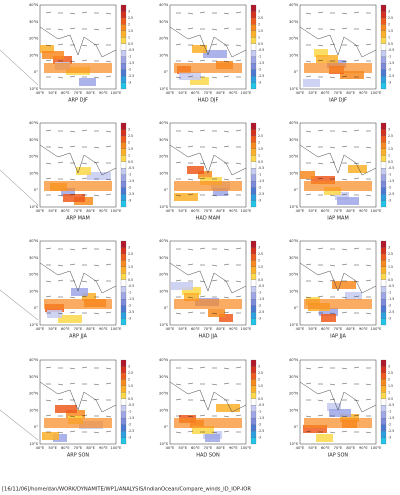  I want to click on y-tick-label: 20°N, so click(33, 275).